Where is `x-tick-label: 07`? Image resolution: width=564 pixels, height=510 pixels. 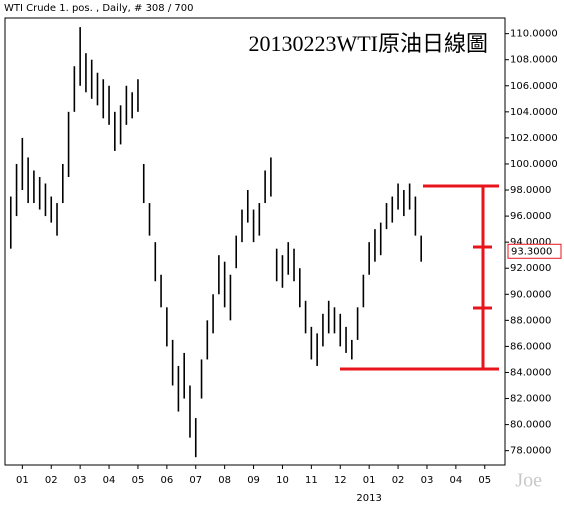 x-tick-label: 07 is located at coordinates (195, 480).